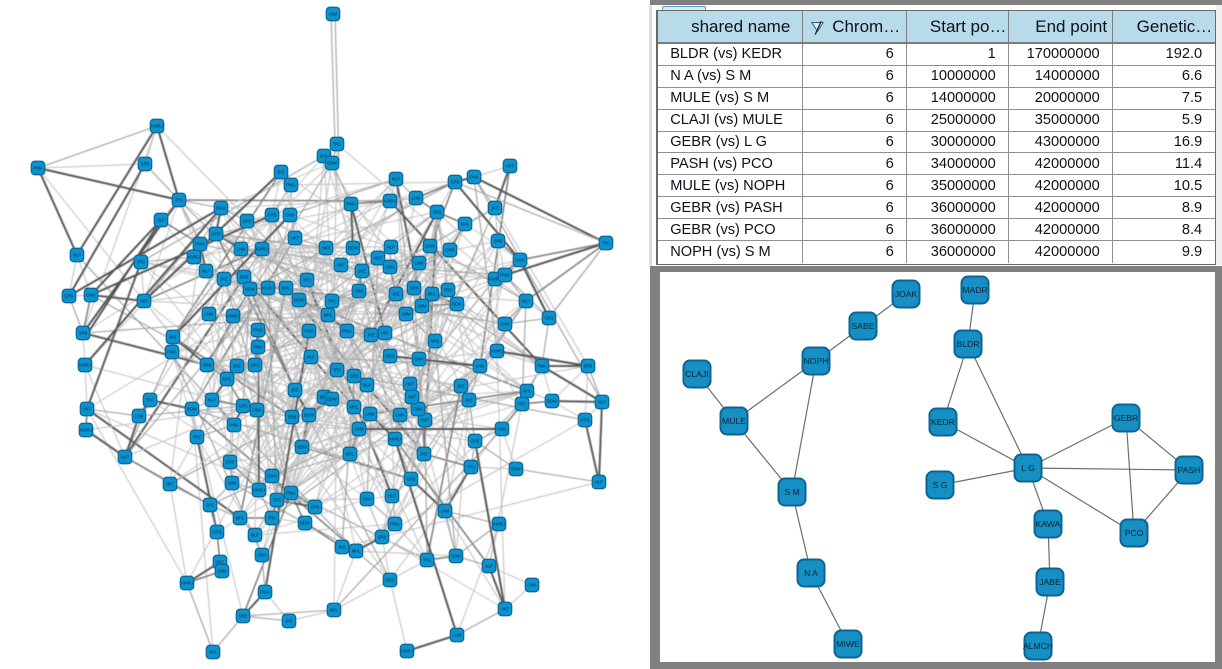  I want to click on svg-text: MIWE, so click(848, 644).